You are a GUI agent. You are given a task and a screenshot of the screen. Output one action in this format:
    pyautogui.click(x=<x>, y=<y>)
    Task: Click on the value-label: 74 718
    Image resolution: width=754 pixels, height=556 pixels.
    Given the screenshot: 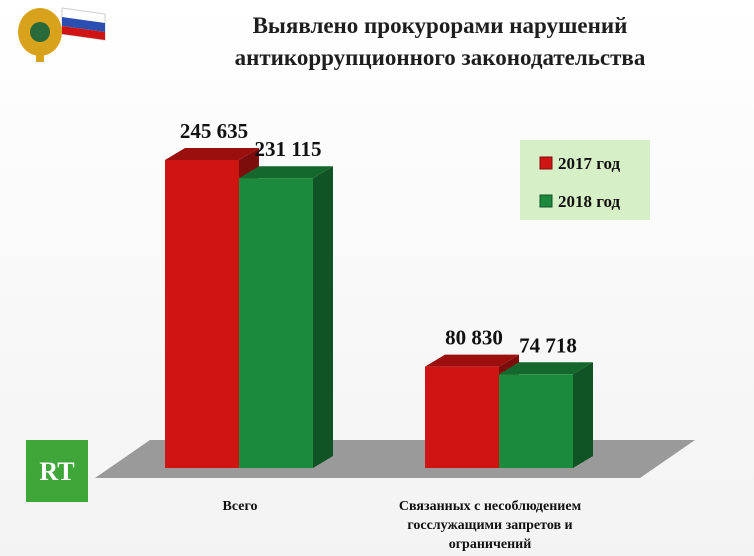 What is the action you would take?
    pyautogui.click(x=548, y=345)
    